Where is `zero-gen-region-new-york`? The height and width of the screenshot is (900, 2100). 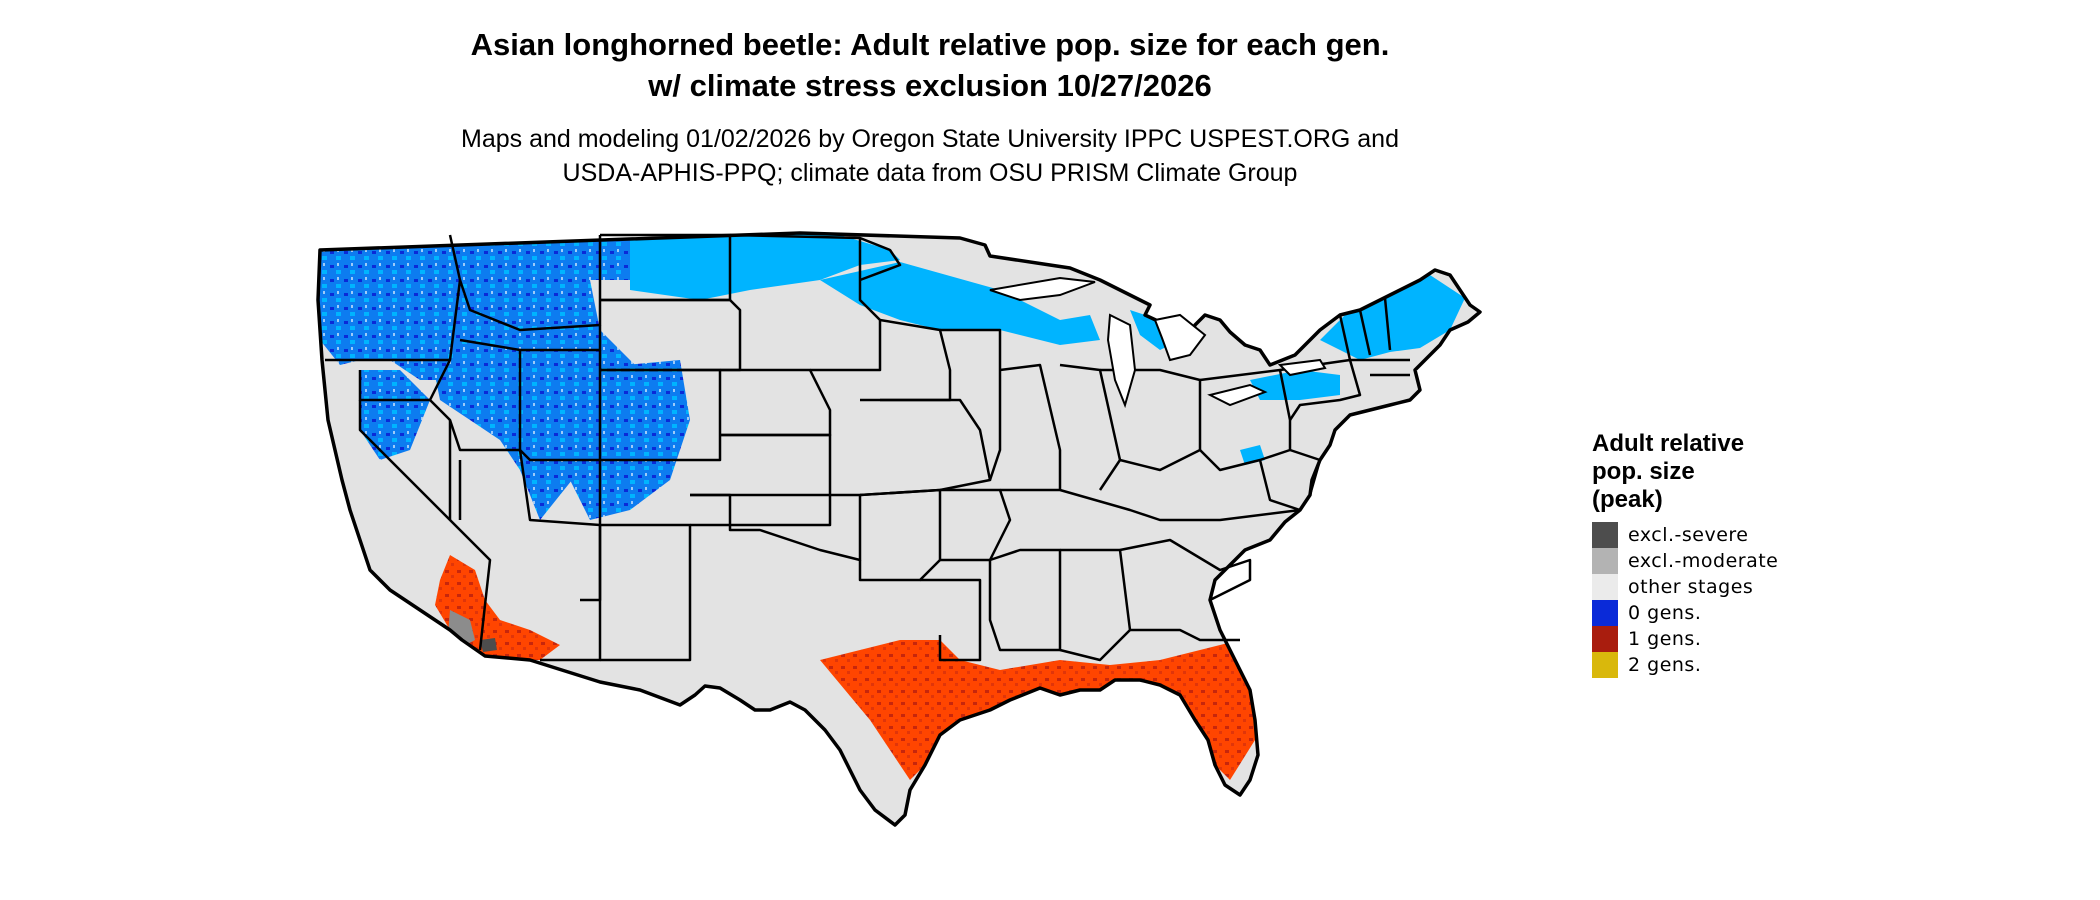
zero-gen-region-new-york is located at coordinates (1295, 385).